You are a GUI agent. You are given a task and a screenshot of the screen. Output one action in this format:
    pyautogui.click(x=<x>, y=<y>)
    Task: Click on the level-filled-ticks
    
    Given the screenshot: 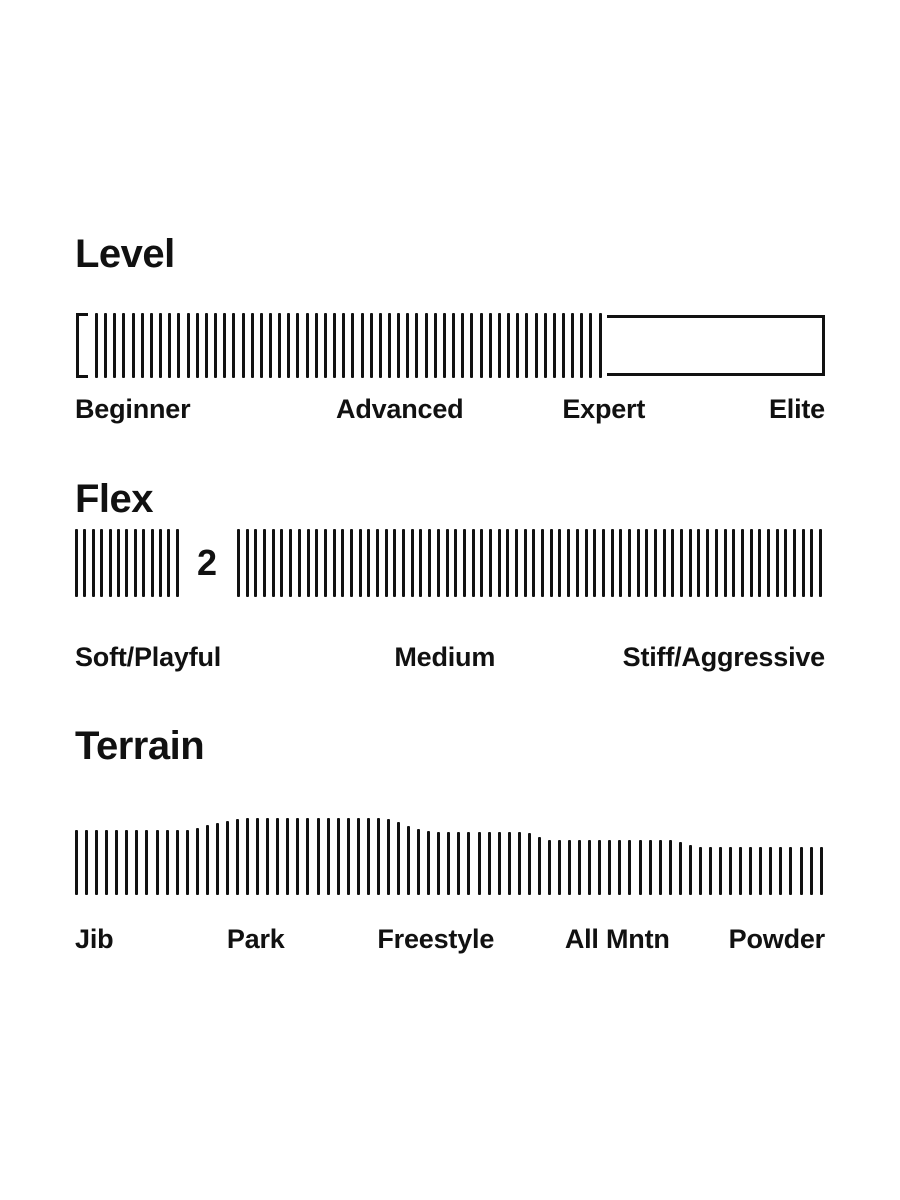 What is the action you would take?
    pyautogui.click(x=348, y=345)
    